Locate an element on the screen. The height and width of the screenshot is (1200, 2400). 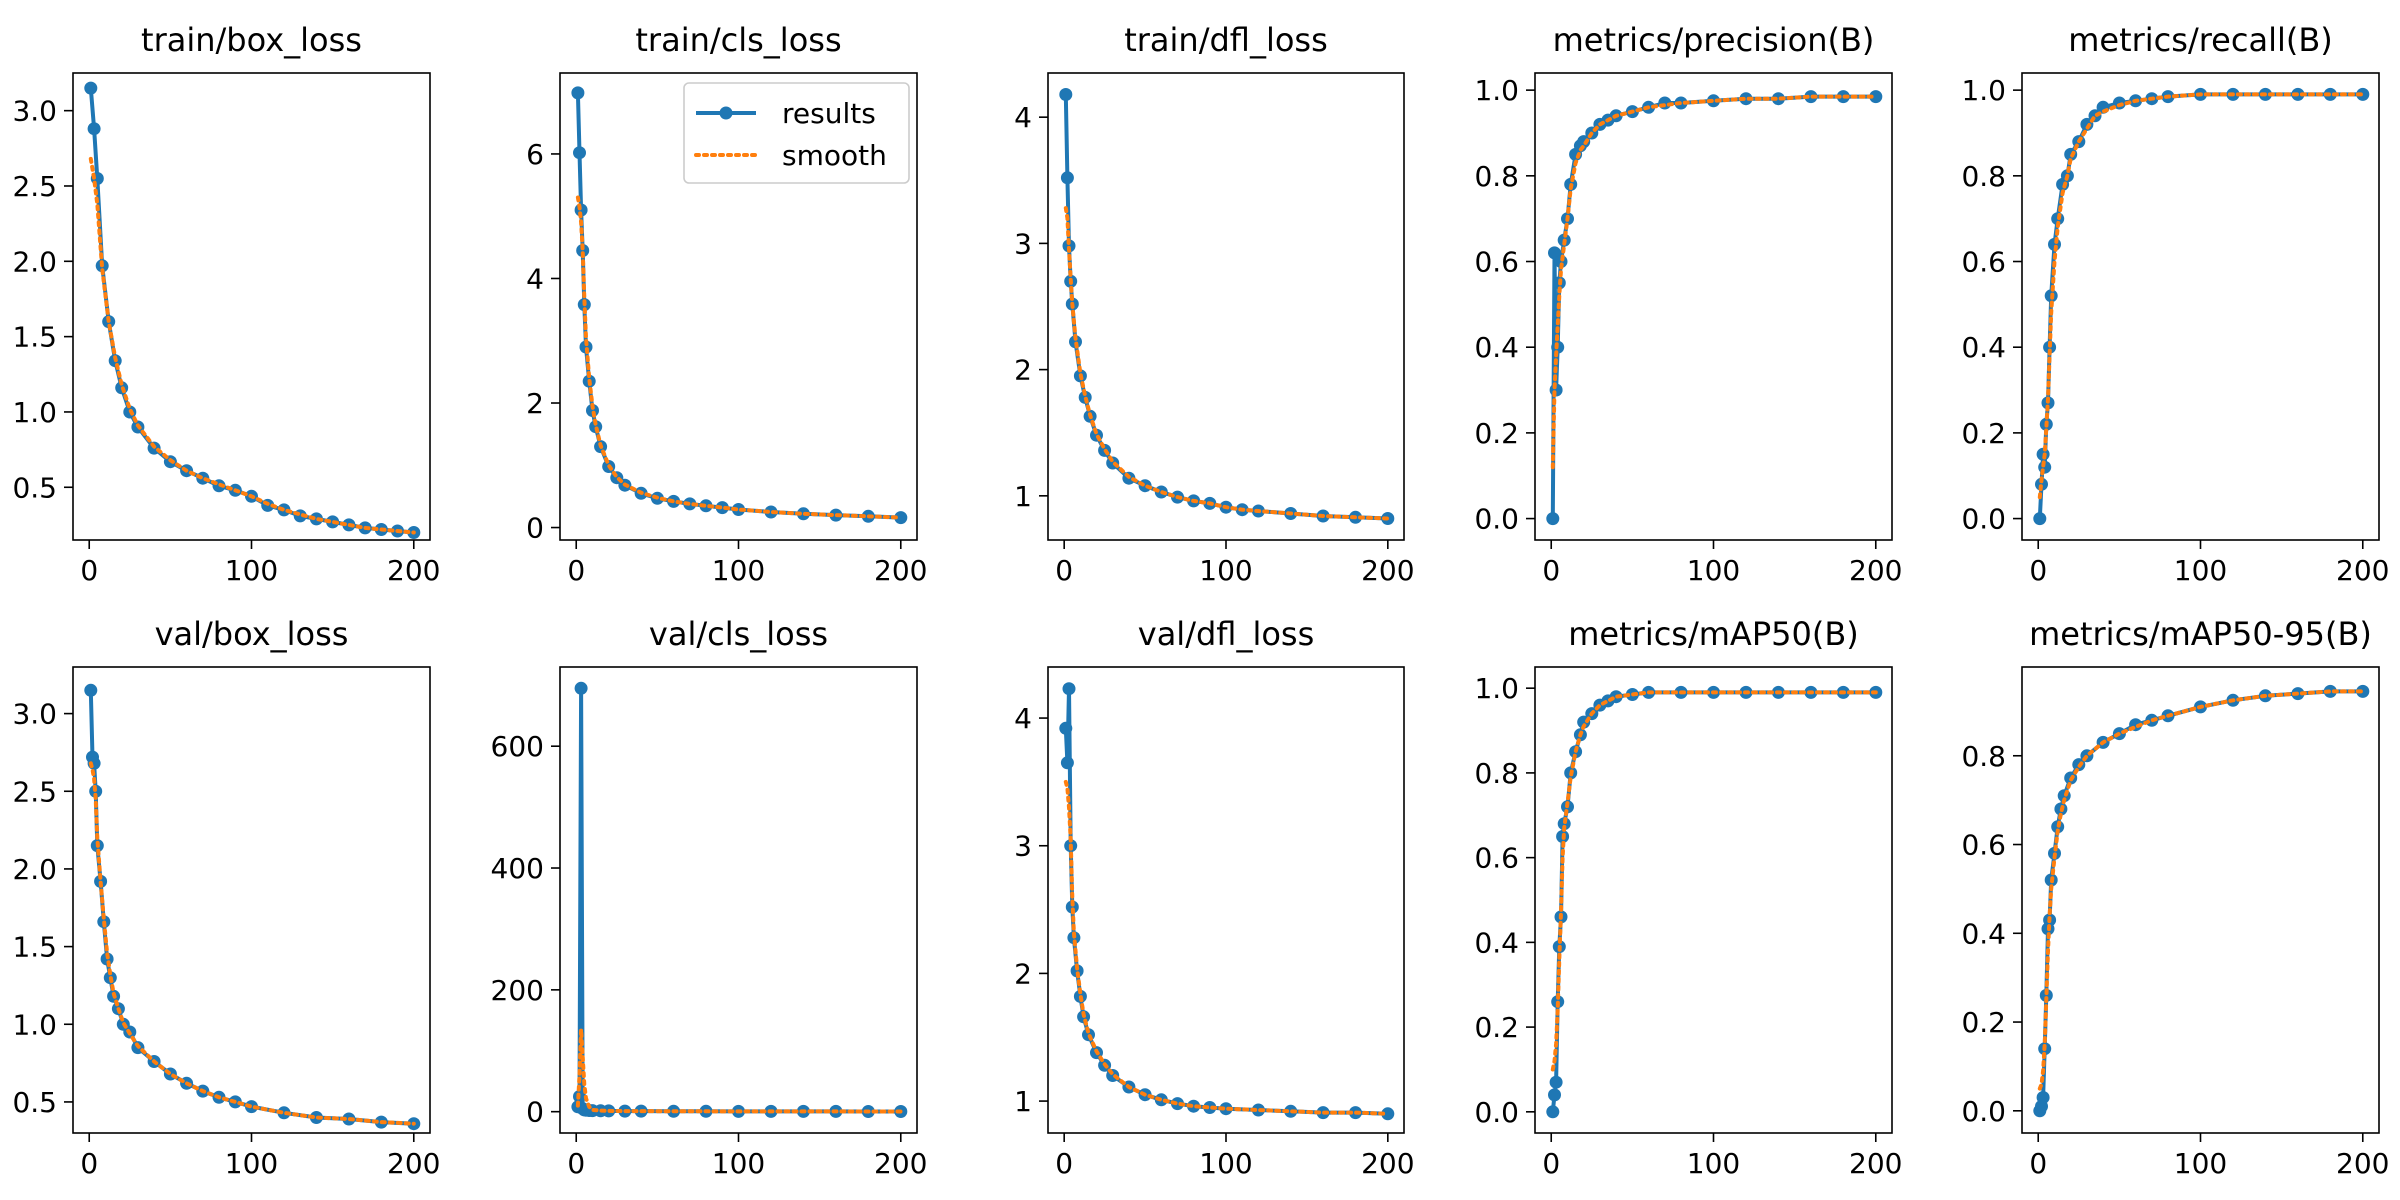
y-tick-label: 400 is located at coordinates (517, 868).